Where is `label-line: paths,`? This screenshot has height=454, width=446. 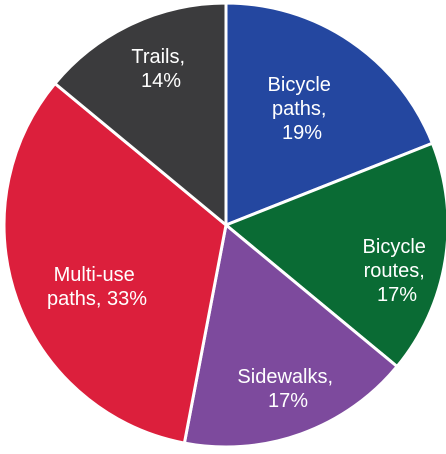
label-line: paths, is located at coordinates (302, 109).